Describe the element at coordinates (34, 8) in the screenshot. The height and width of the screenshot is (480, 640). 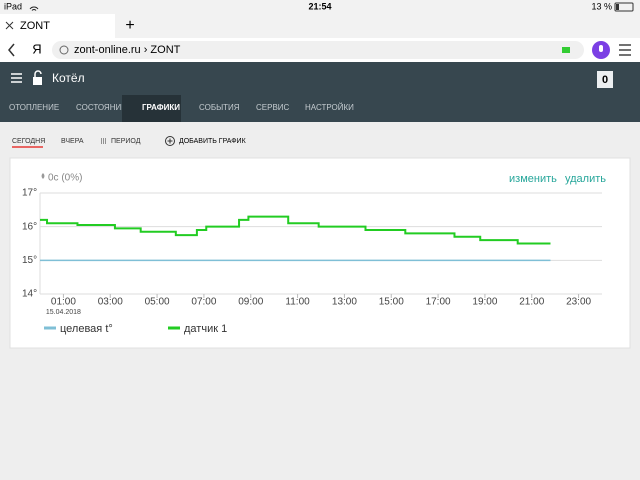
I see `wifi-icon` at that location.